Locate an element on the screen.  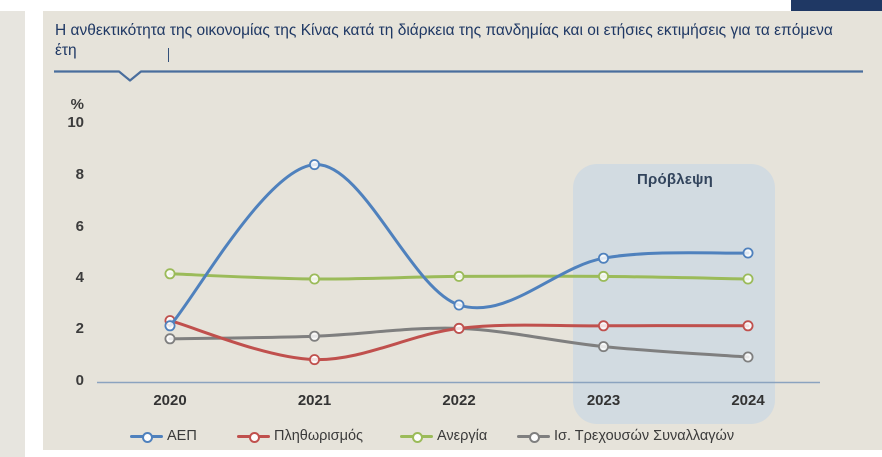
y-tick-label: 6 is located at coordinates (79, 226).